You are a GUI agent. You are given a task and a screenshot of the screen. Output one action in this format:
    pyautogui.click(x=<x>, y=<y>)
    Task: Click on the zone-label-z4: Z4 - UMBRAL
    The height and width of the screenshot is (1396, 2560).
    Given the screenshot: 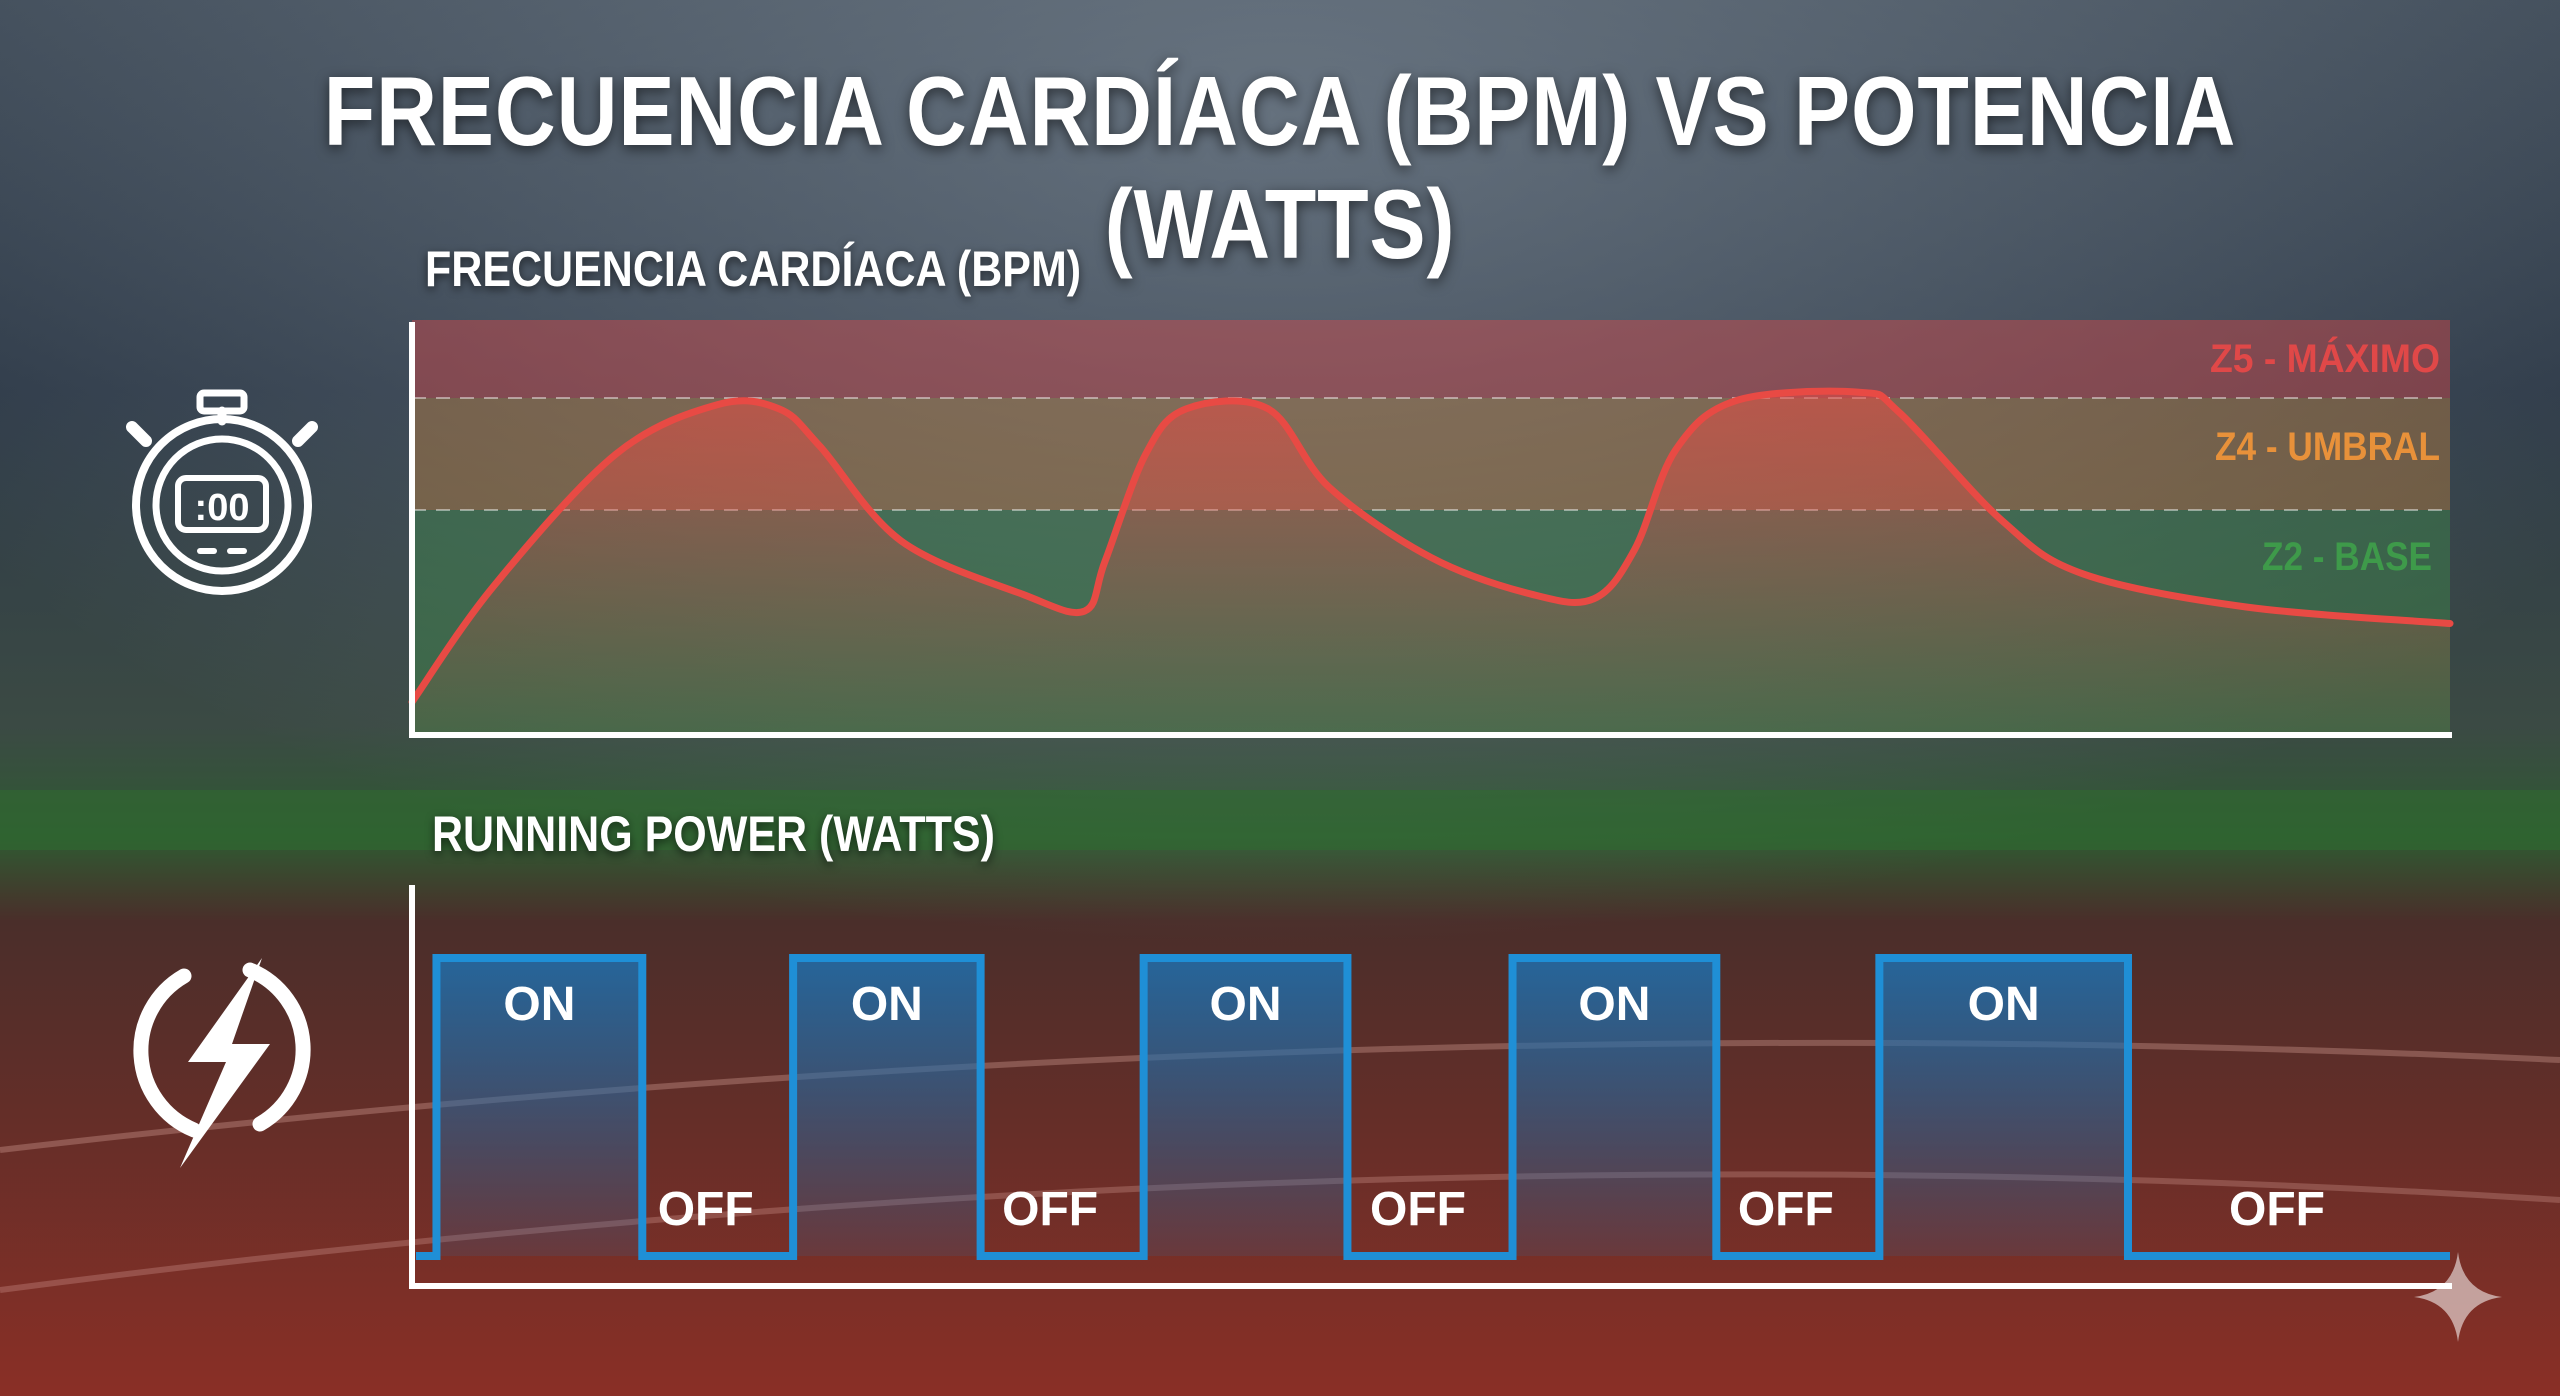 What is the action you would take?
    pyautogui.click(x=2327, y=447)
    